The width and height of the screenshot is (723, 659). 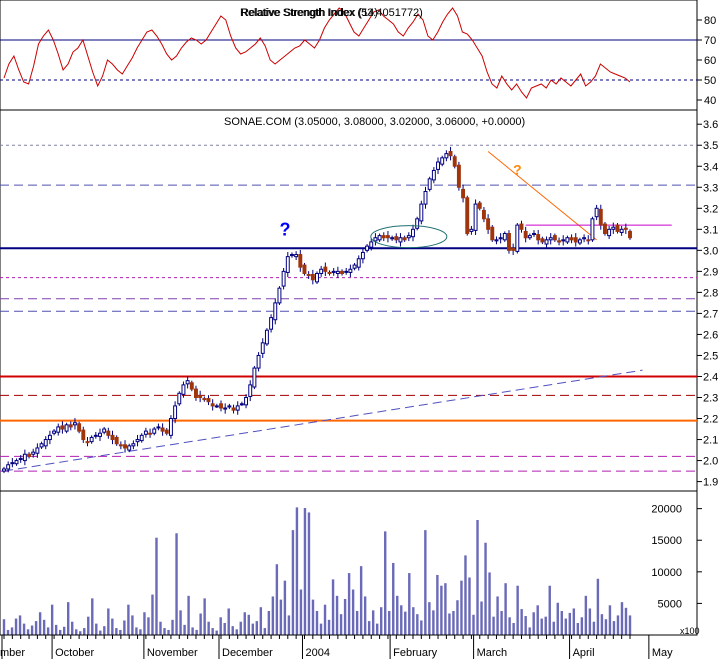 What do you see at coordinates (710, 399) in the screenshot?
I see `price-tick-label: 2.3` at bounding box center [710, 399].